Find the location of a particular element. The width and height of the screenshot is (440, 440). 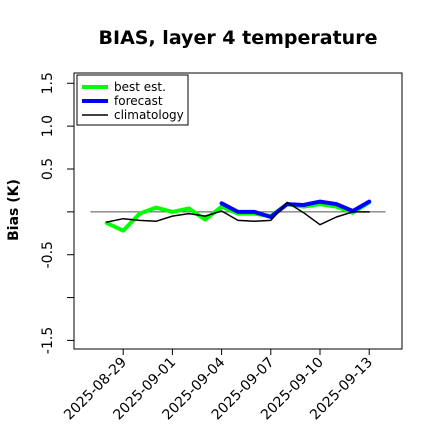

chart-title: BIAS, layer 4 temperature is located at coordinates (238, 38).